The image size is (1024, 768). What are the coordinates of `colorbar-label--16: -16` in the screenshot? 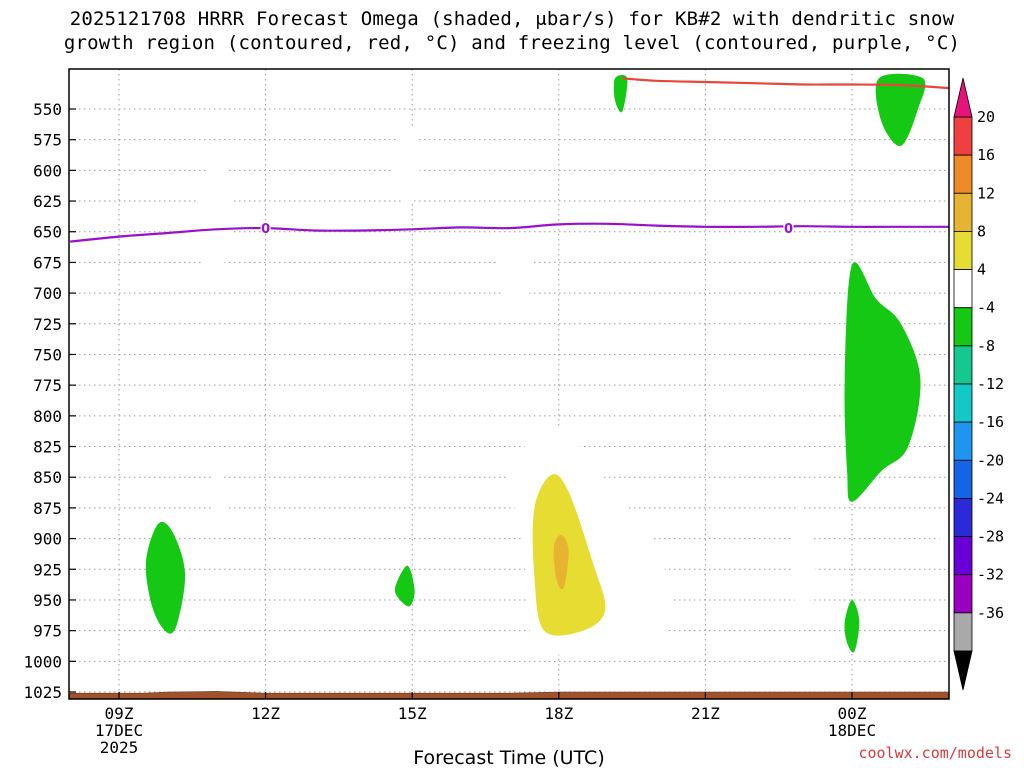 It's located at (990, 422).